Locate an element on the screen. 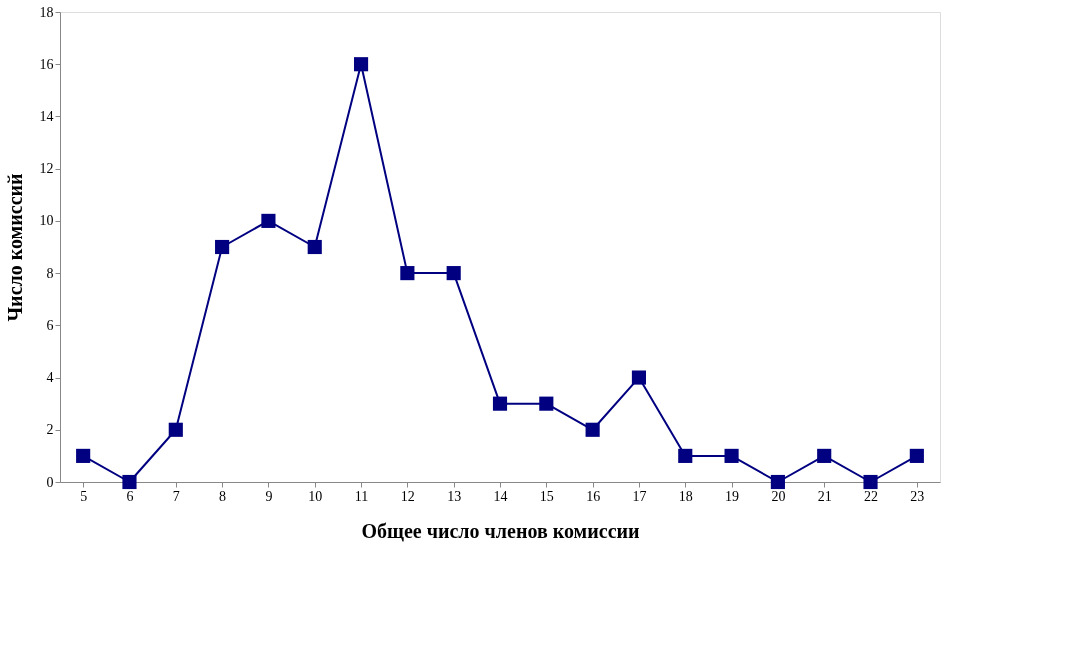 This screenshot has height=660, width=1077. y-tick-label: 0 is located at coordinates (50, 482).